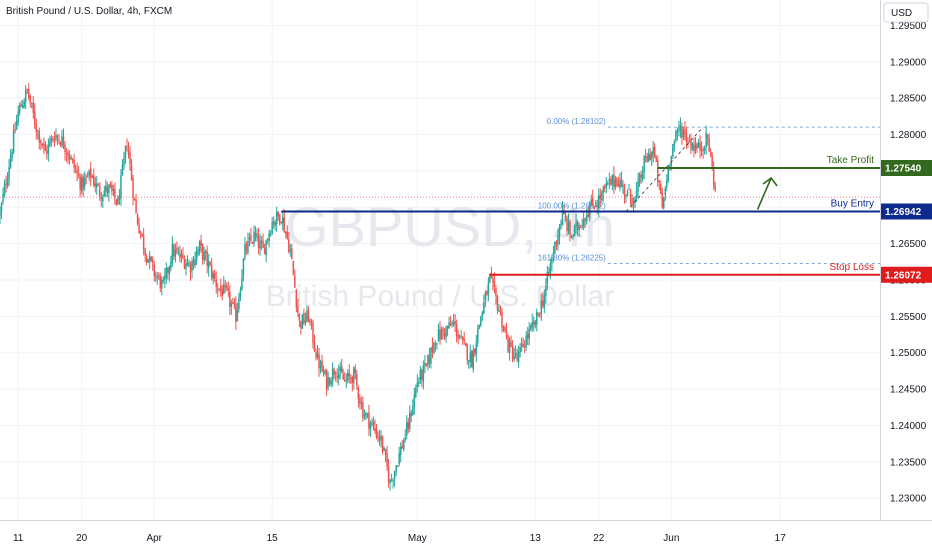  I want to click on trade-levels: Take Profit Buy Entry Stop Loss, so click(580, 215).